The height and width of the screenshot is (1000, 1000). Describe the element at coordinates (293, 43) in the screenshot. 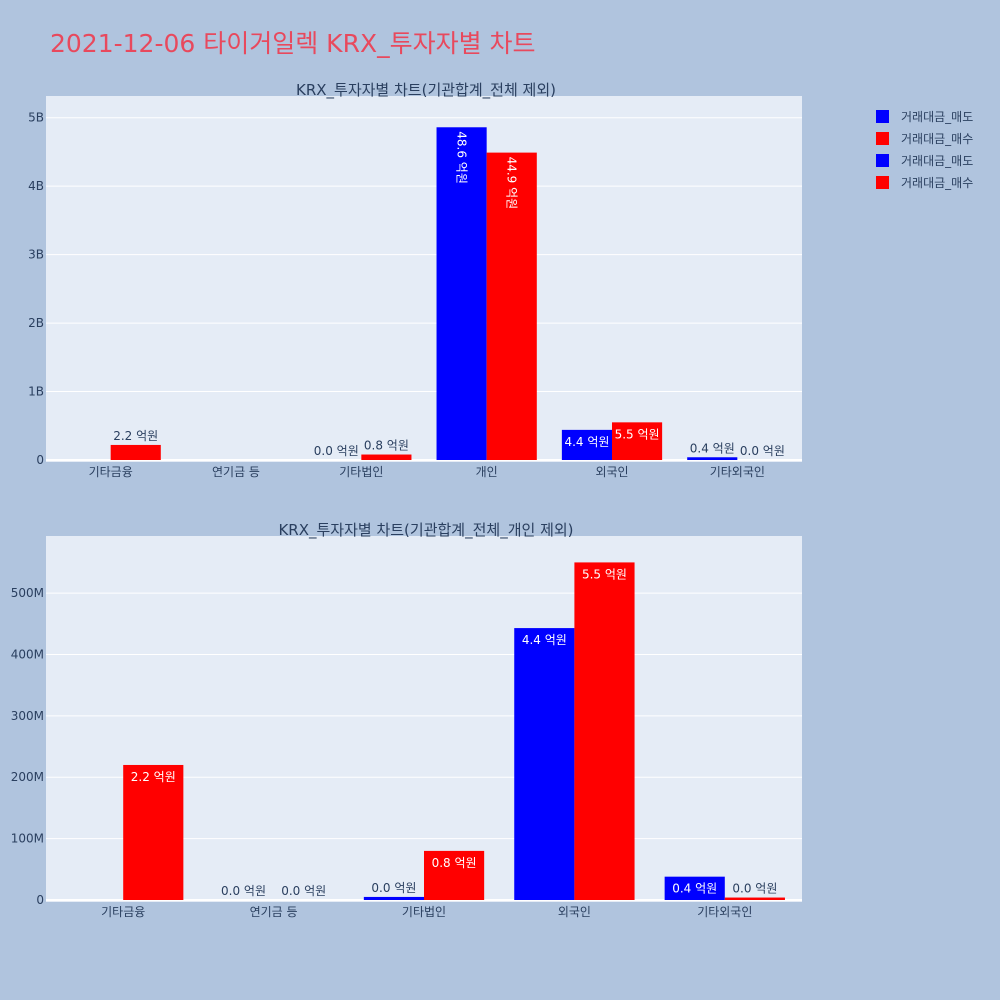

I see `page-title: 2021-12-06 타이거일렉 KRX_투자자별 차트` at that location.